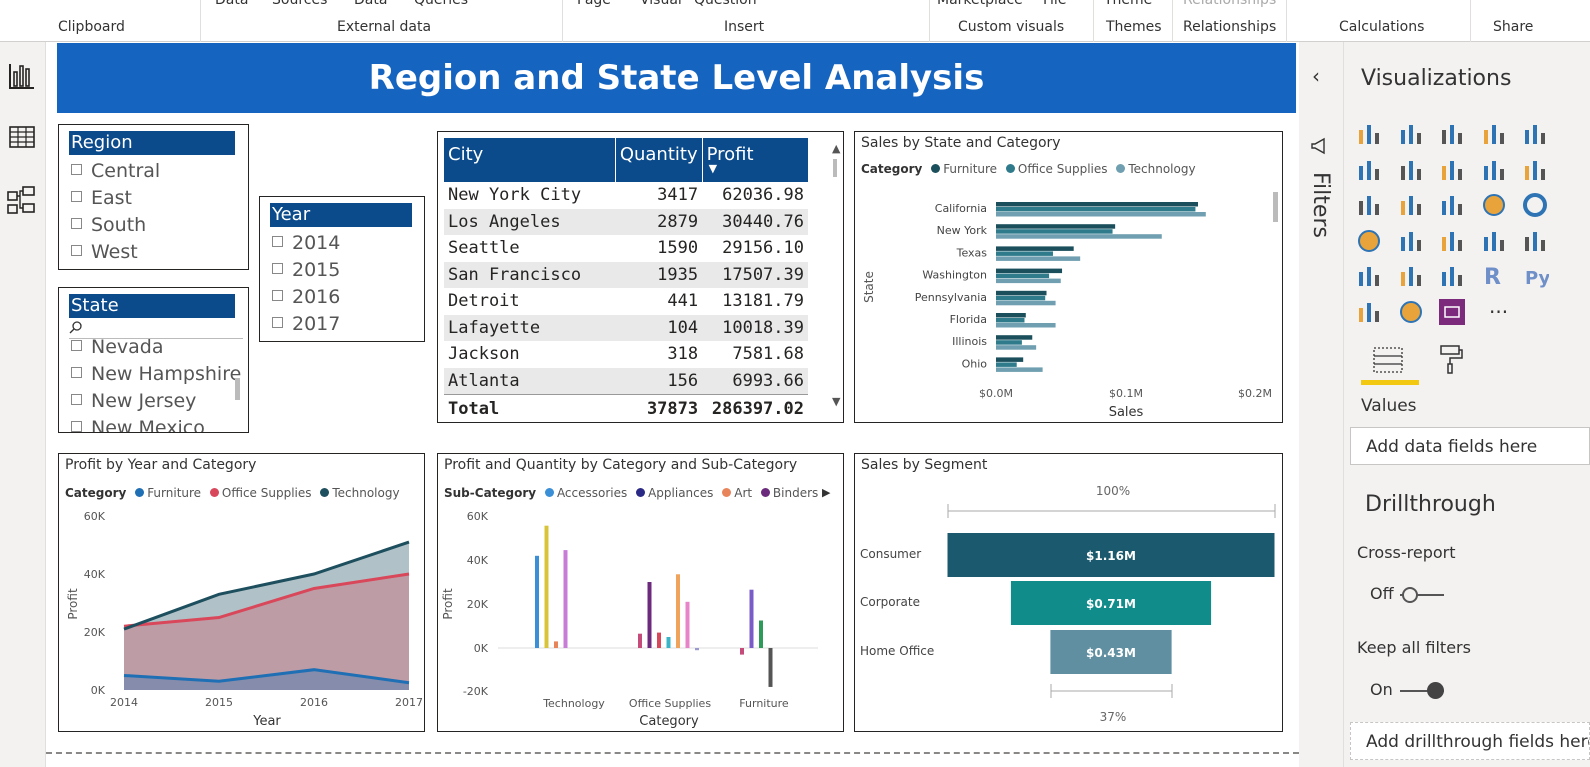 The image size is (1590, 767). What do you see at coordinates (592, 493) in the screenshot?
I see `legend-item: Accessories` at bounding box center [592, 493].